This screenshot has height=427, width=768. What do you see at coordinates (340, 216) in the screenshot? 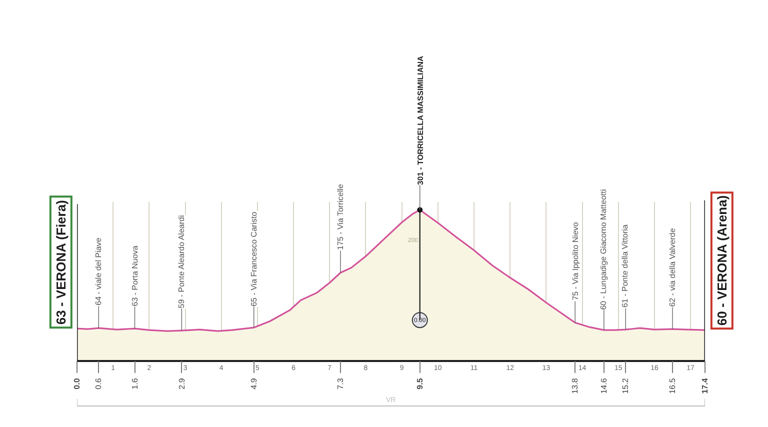
I see `data-label: 175 - Via Torricelle` at bounding box center [340, 216].